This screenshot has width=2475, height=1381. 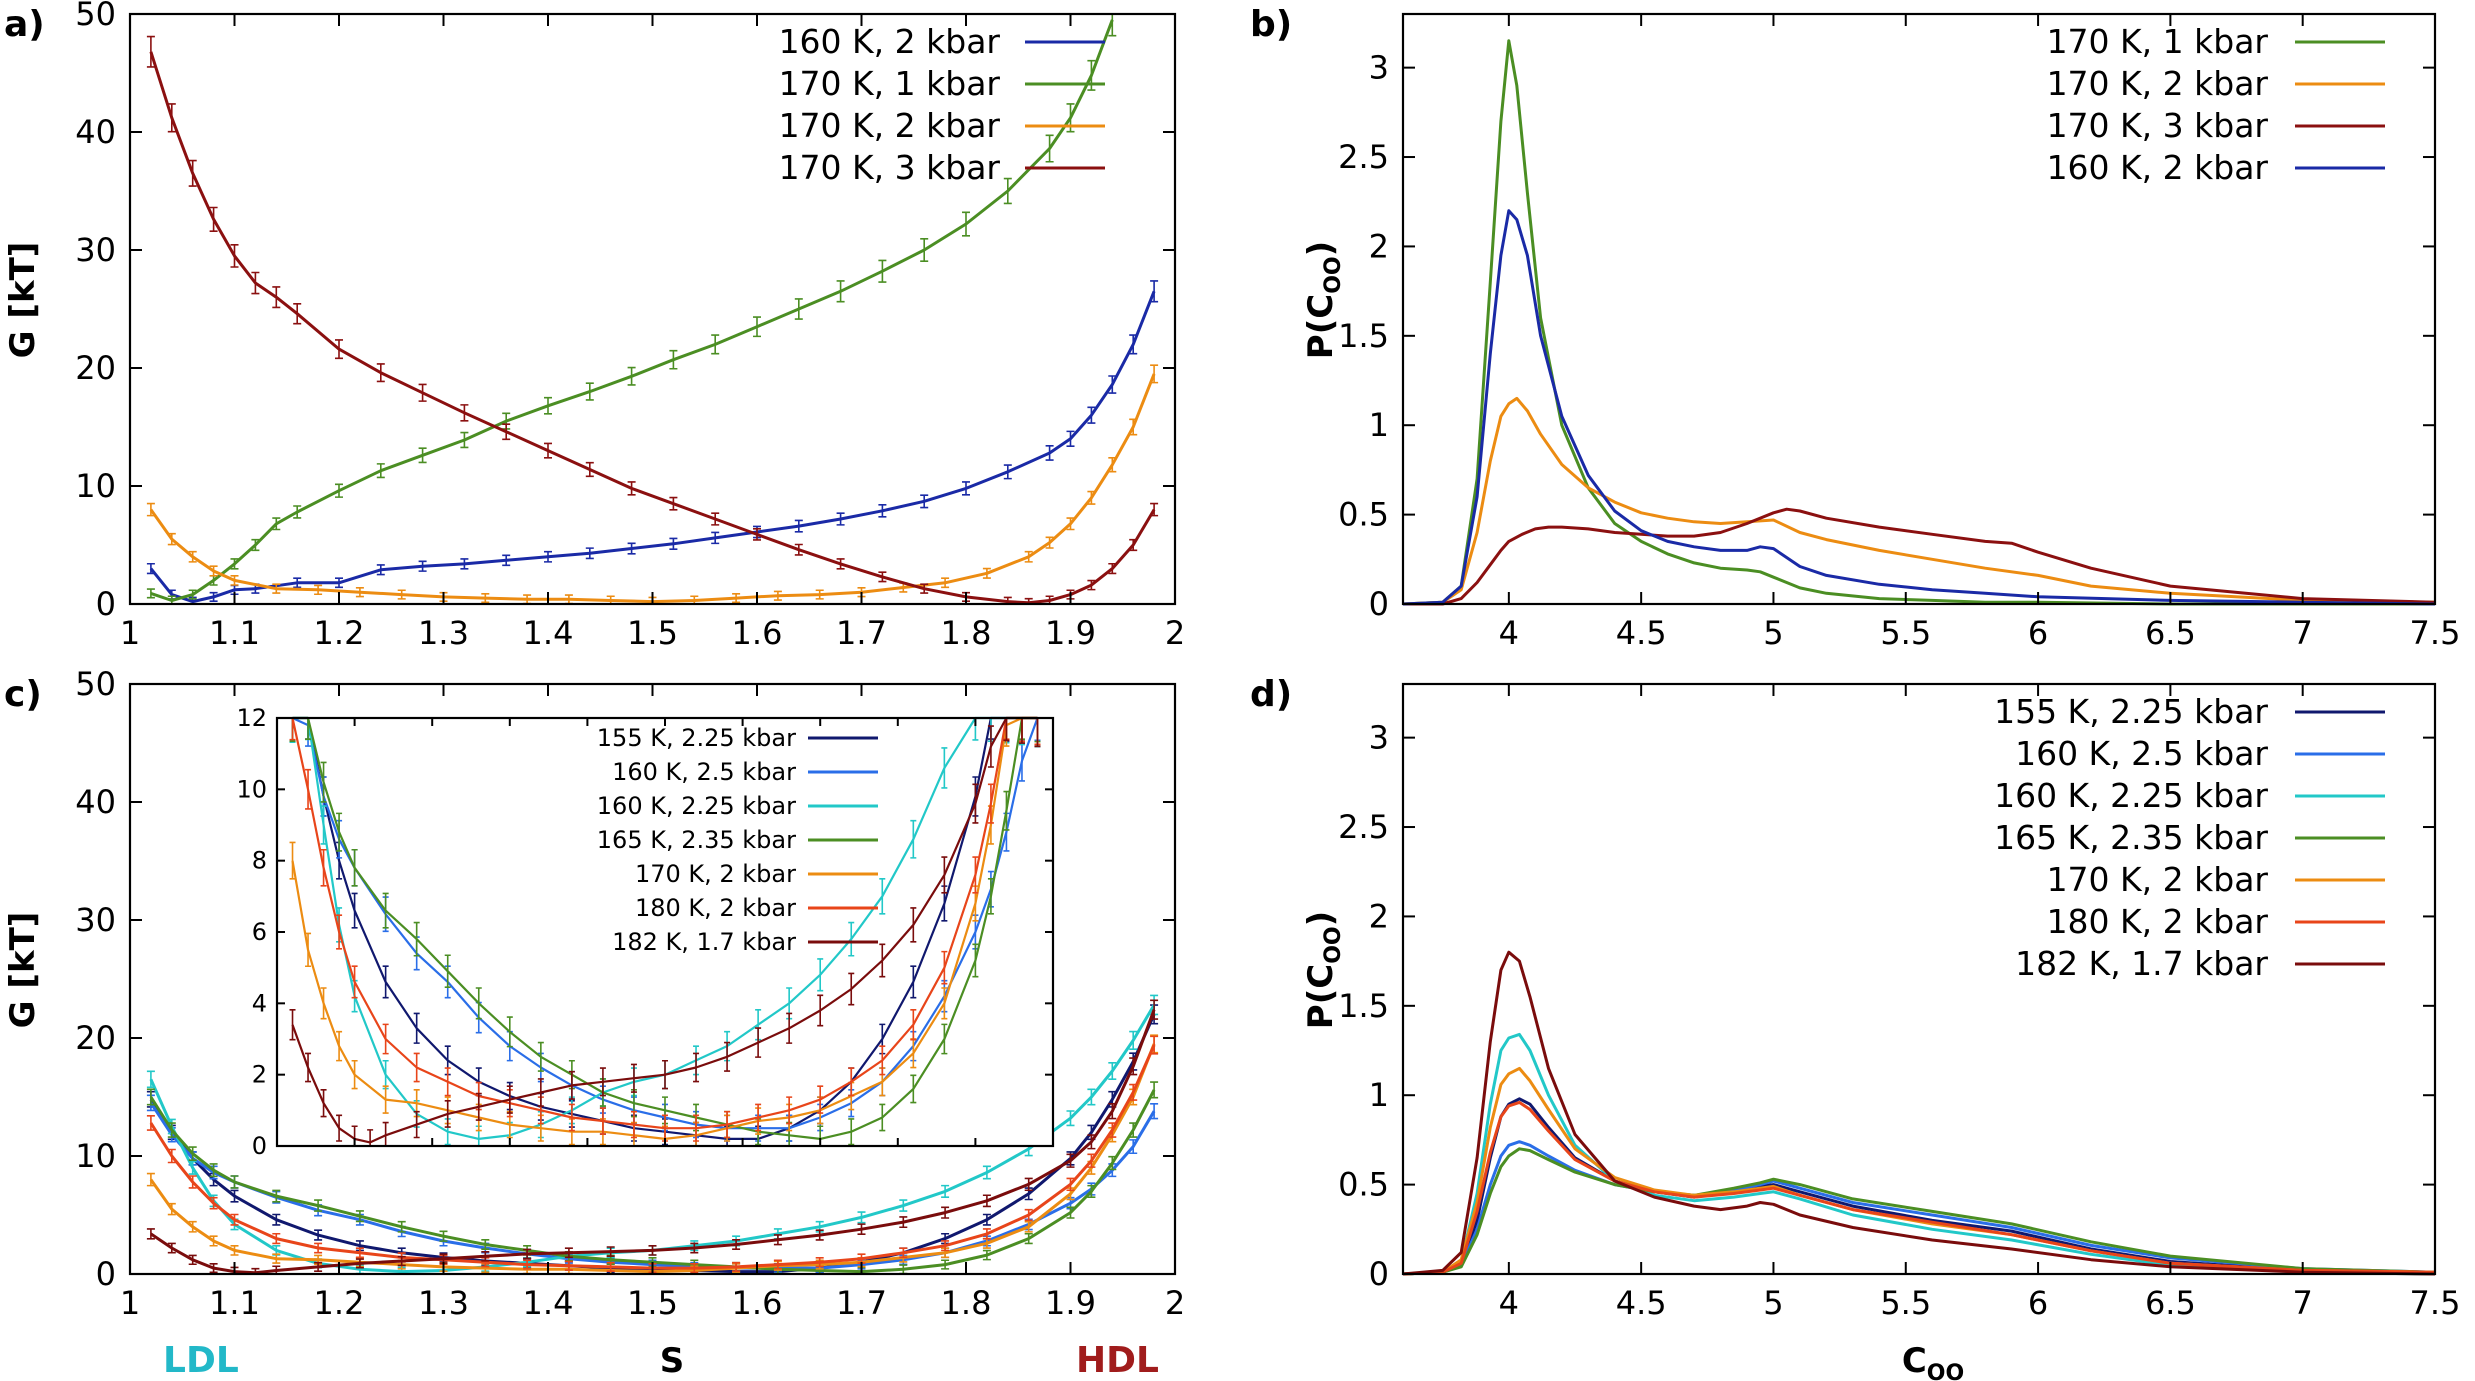 What do you see at coordinates (234, 633) in the screenshot?
I see `x-tick-label-a: 1.1` at bounding box center [234, 633].